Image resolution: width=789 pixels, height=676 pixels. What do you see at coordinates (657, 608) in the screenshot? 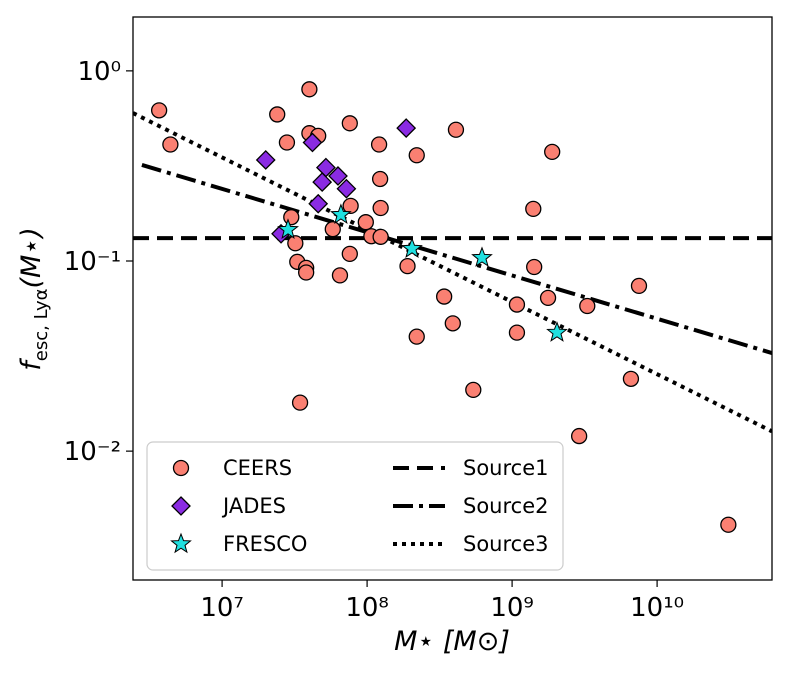
I see `x-tick-label: 10¹⁰` at bounding box center [657, 608].